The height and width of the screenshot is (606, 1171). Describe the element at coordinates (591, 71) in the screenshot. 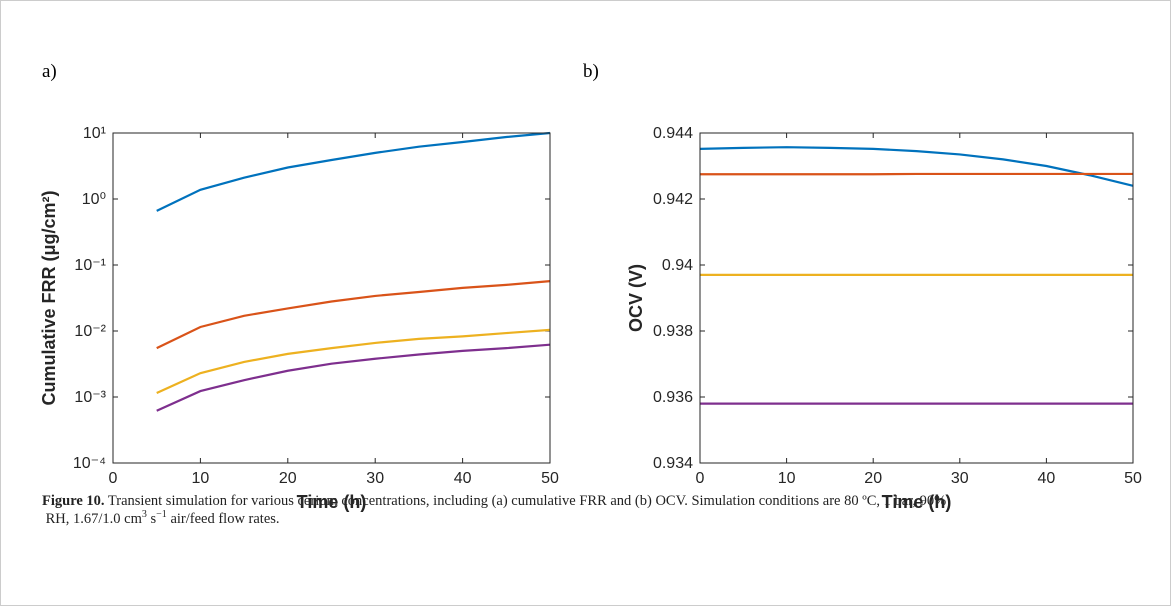

I see `panel-label: b)` at that location.